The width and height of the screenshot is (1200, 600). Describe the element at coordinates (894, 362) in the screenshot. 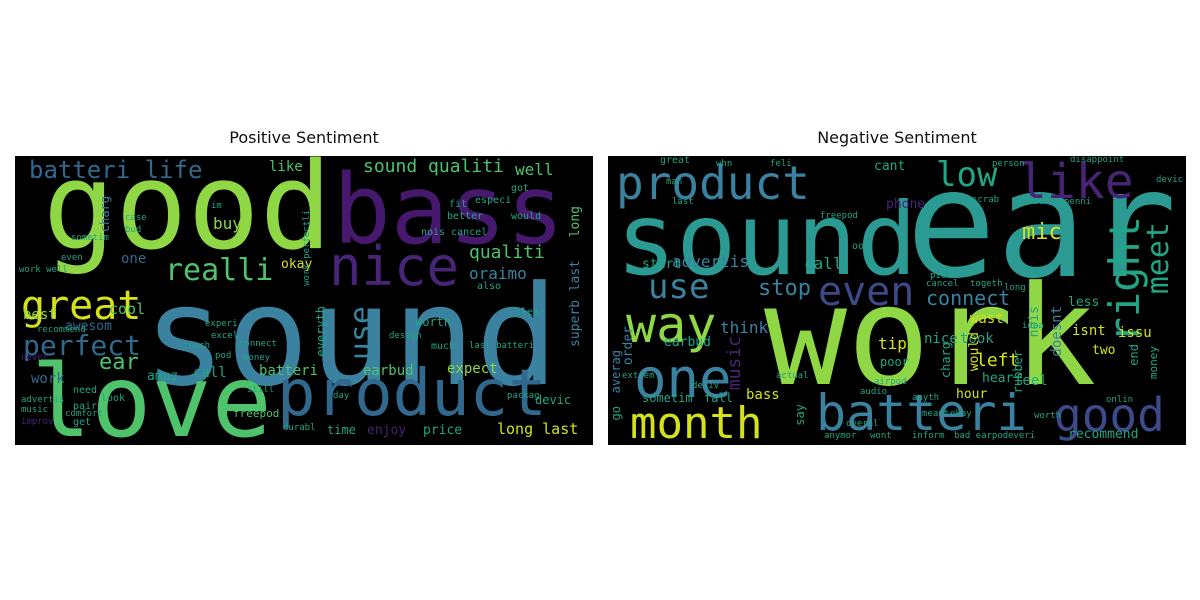

I see `cloud-word: poor` at that location.